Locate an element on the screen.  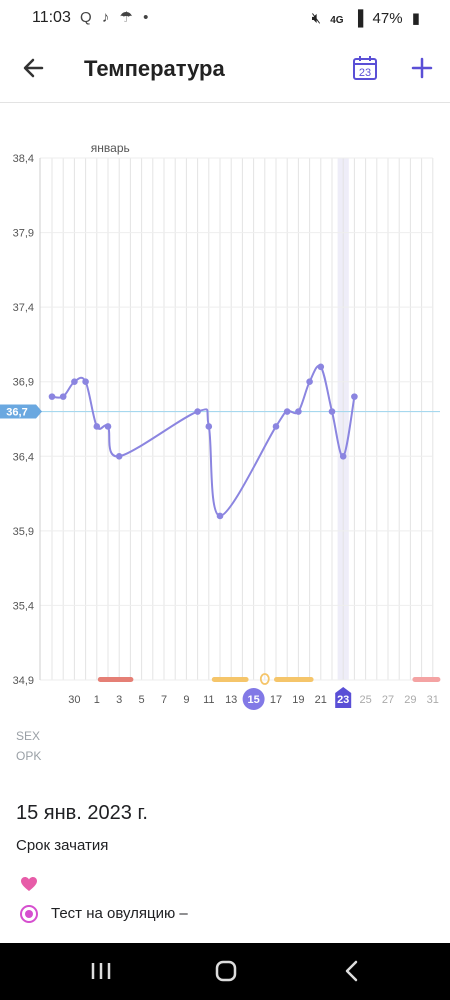
y-tick-label: 34,9 is located at coordinates (23, 681).